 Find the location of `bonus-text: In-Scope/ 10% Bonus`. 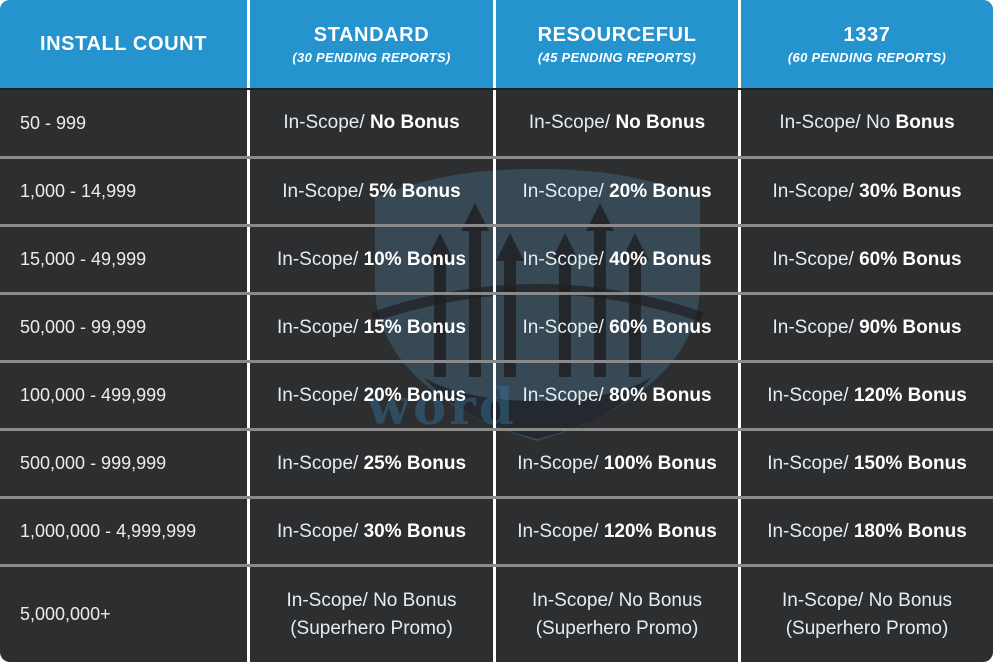

bonus-text: In-Scope/ 10% Bonus is located at coordinates (371, 260).